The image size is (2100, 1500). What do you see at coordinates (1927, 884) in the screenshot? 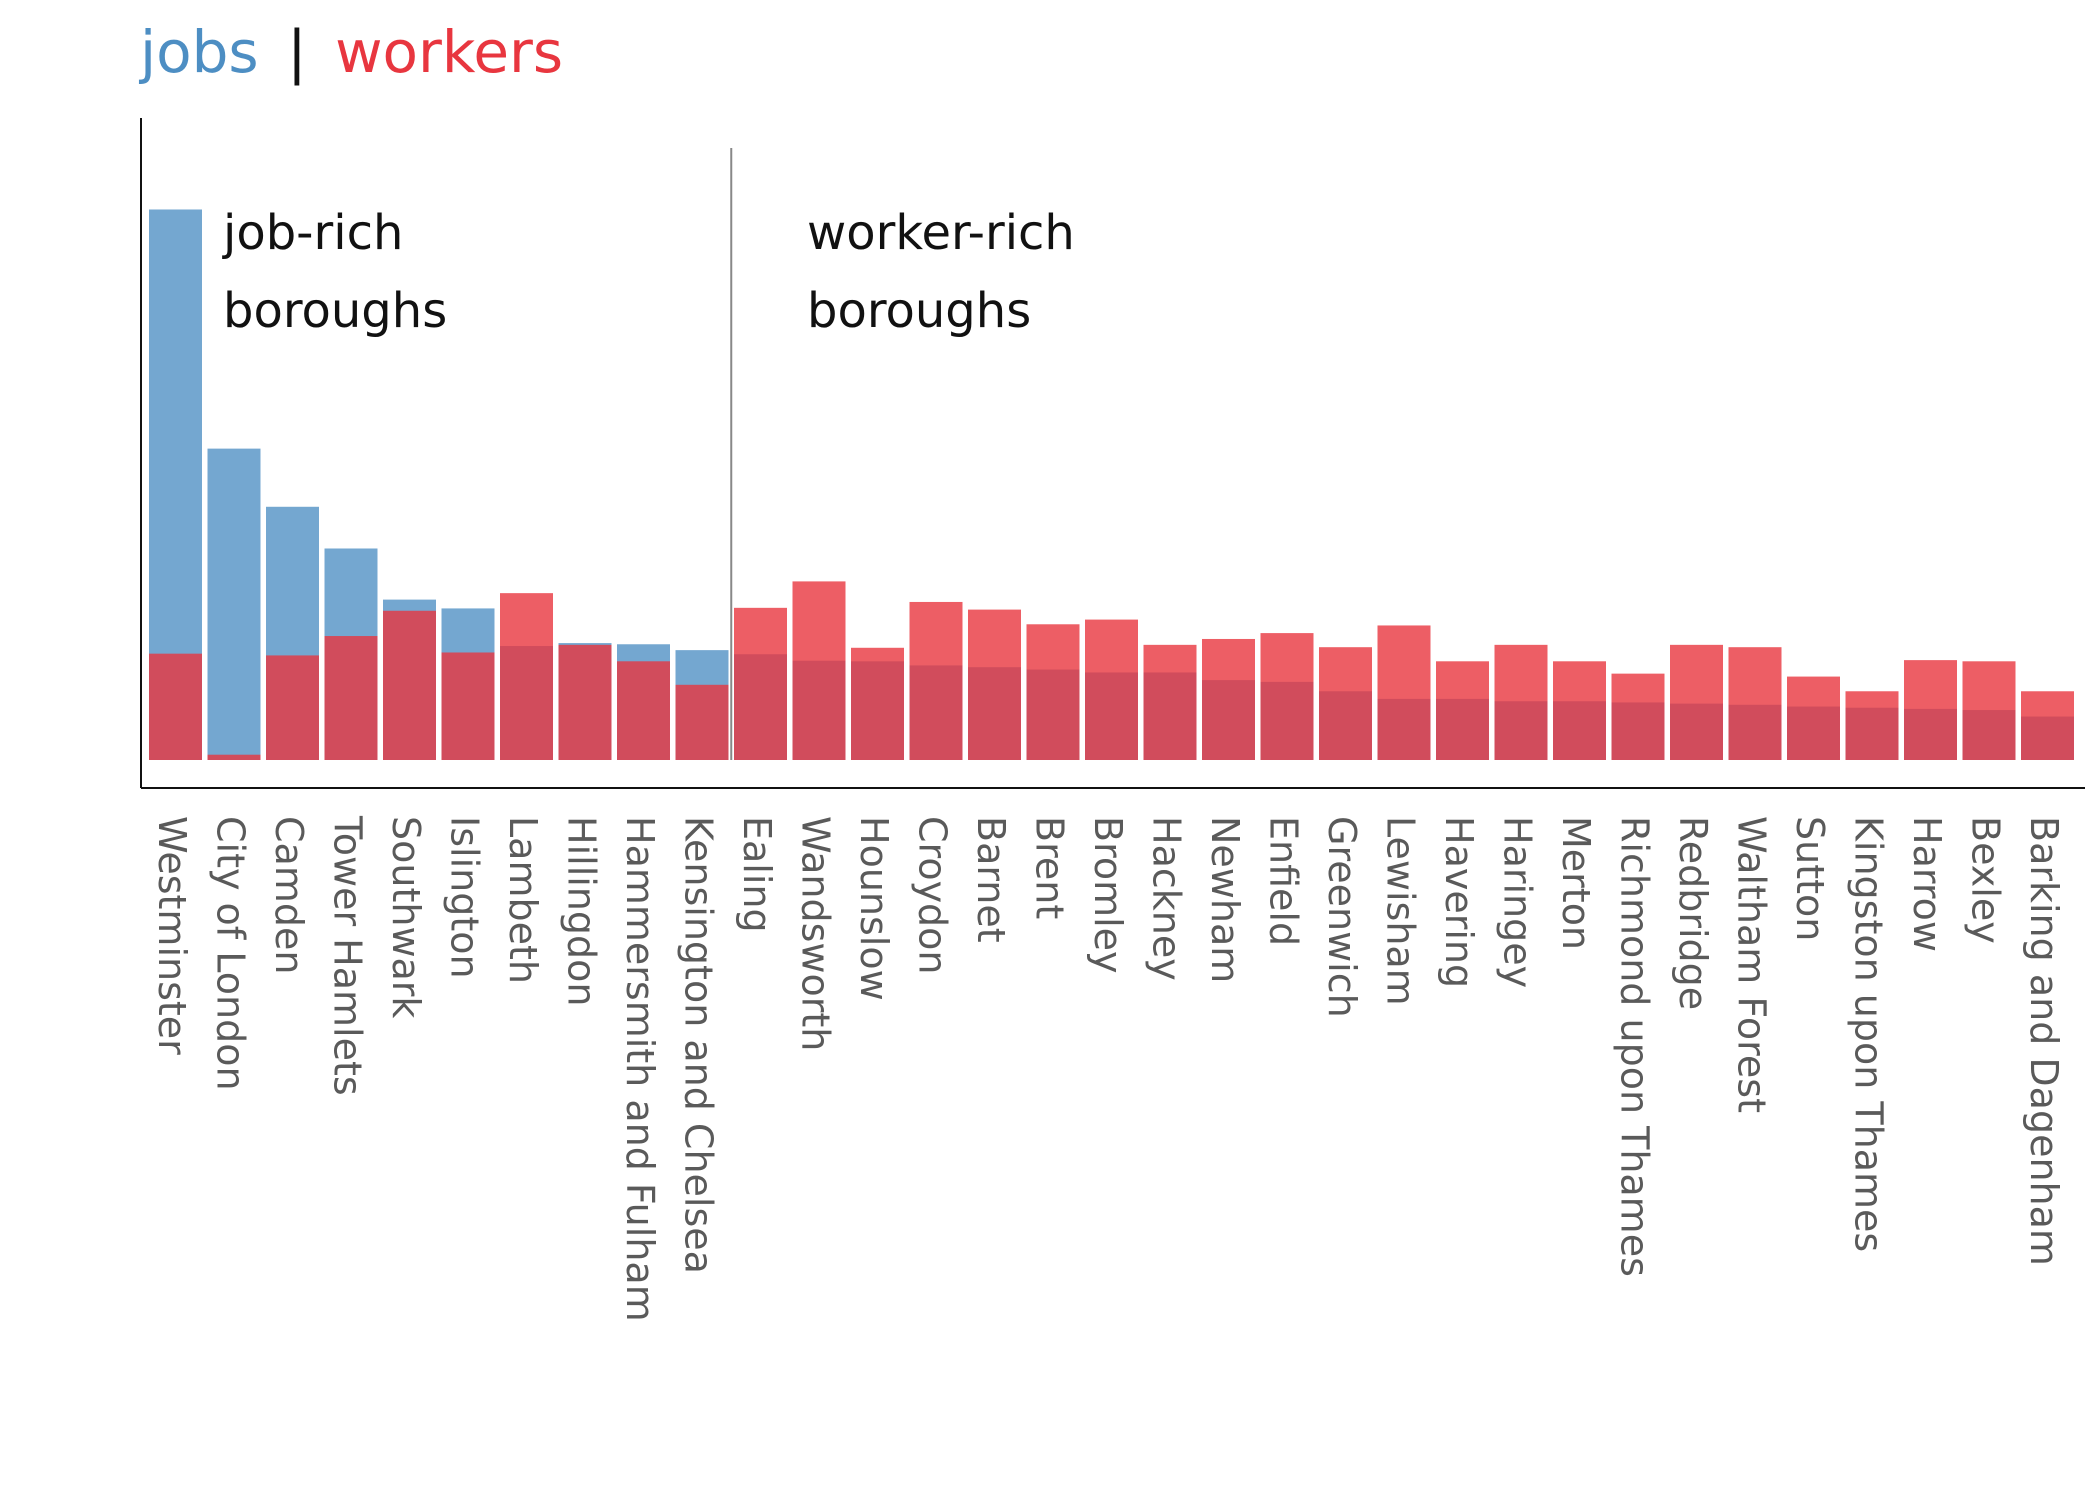
I see `tick-label-harrow: Harrow` at bounding box center [1927, 884].